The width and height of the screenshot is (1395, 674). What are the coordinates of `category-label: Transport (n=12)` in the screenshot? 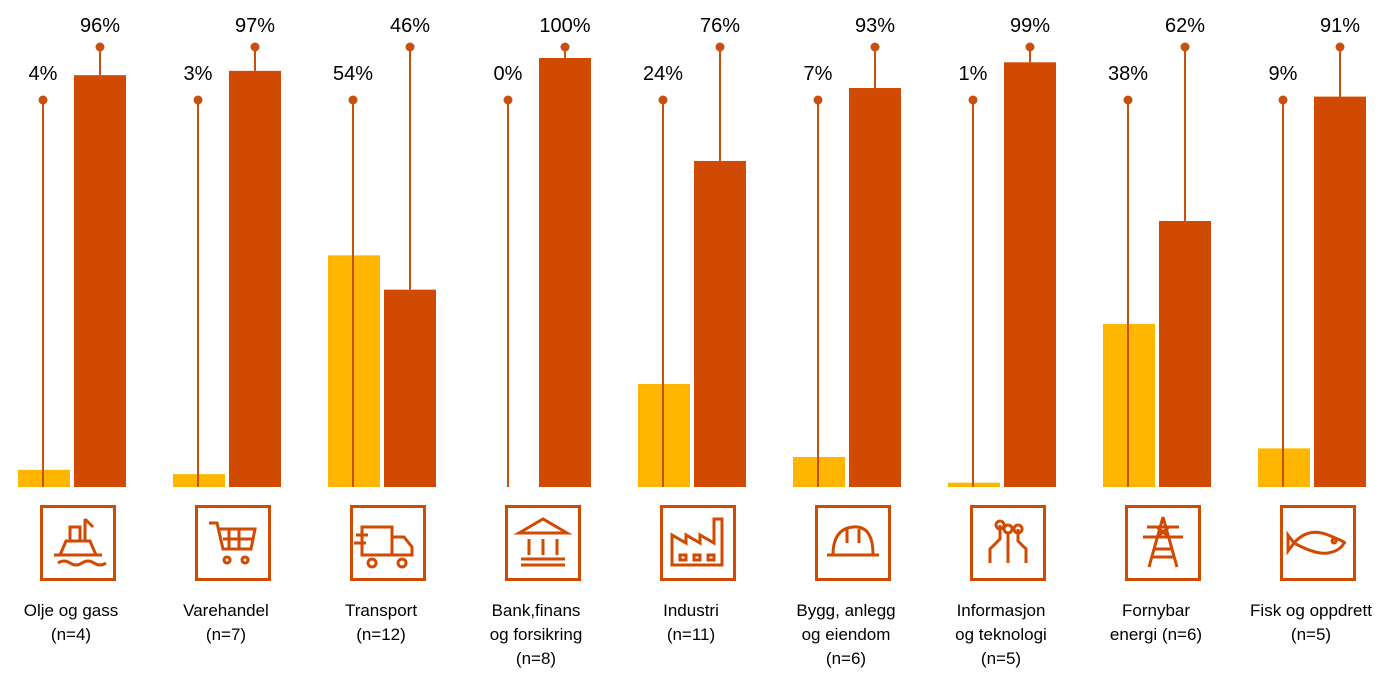 It's located at (381, 622).